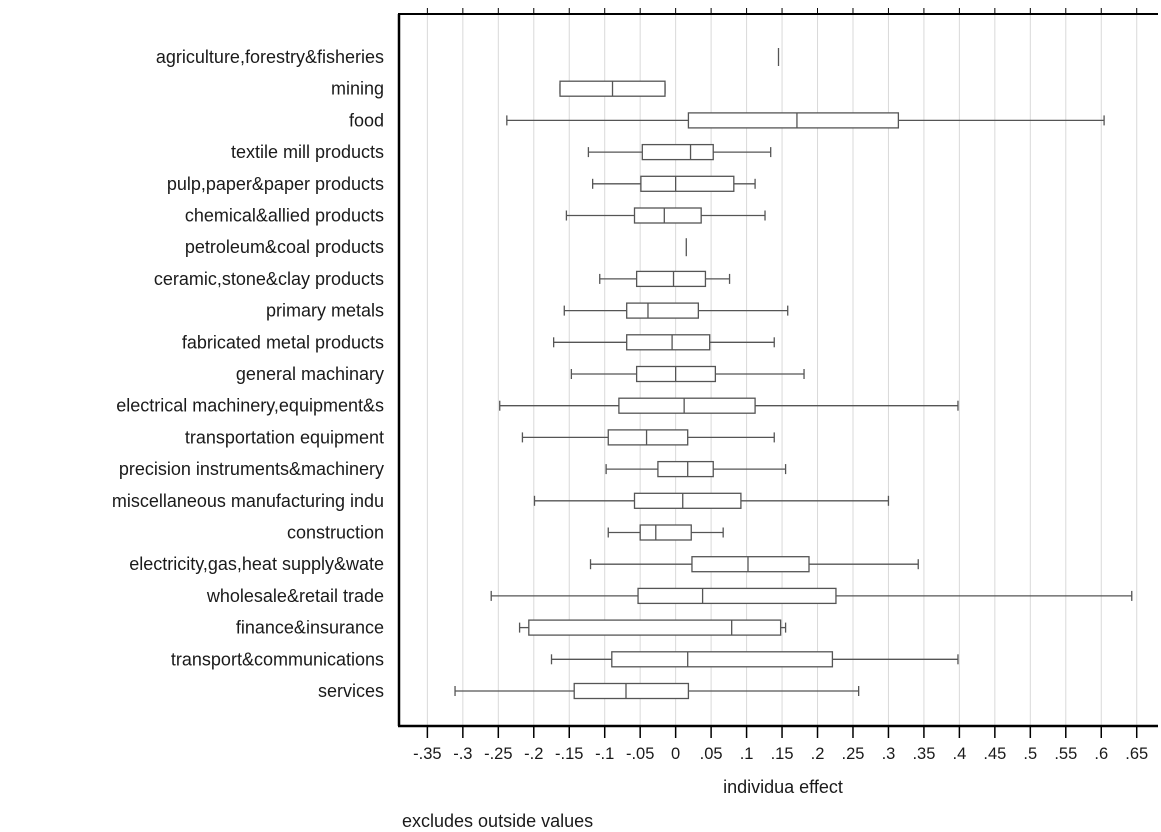 This screenshot has width=1161, height=832. I want to click on x-tick-label: .1, so click(747, 754).